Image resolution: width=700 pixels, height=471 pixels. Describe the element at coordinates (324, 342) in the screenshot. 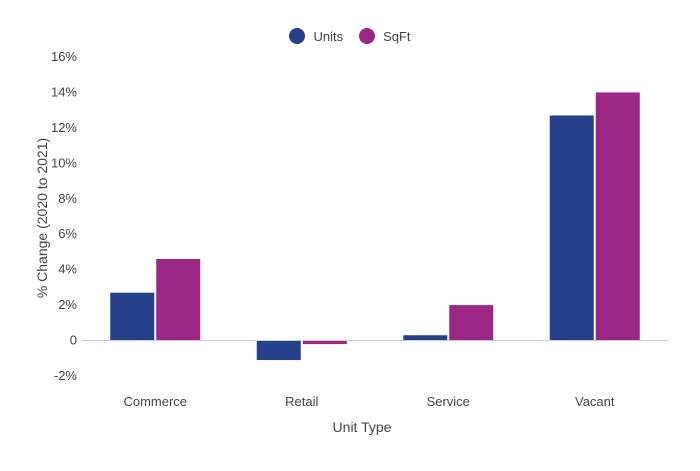

I see `bar-sqft-retail` at that location.